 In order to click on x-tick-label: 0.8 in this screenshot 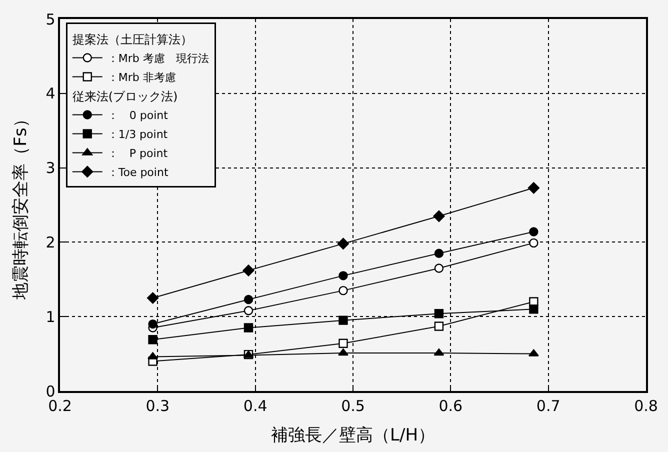, I will do `click(646, 405)`.